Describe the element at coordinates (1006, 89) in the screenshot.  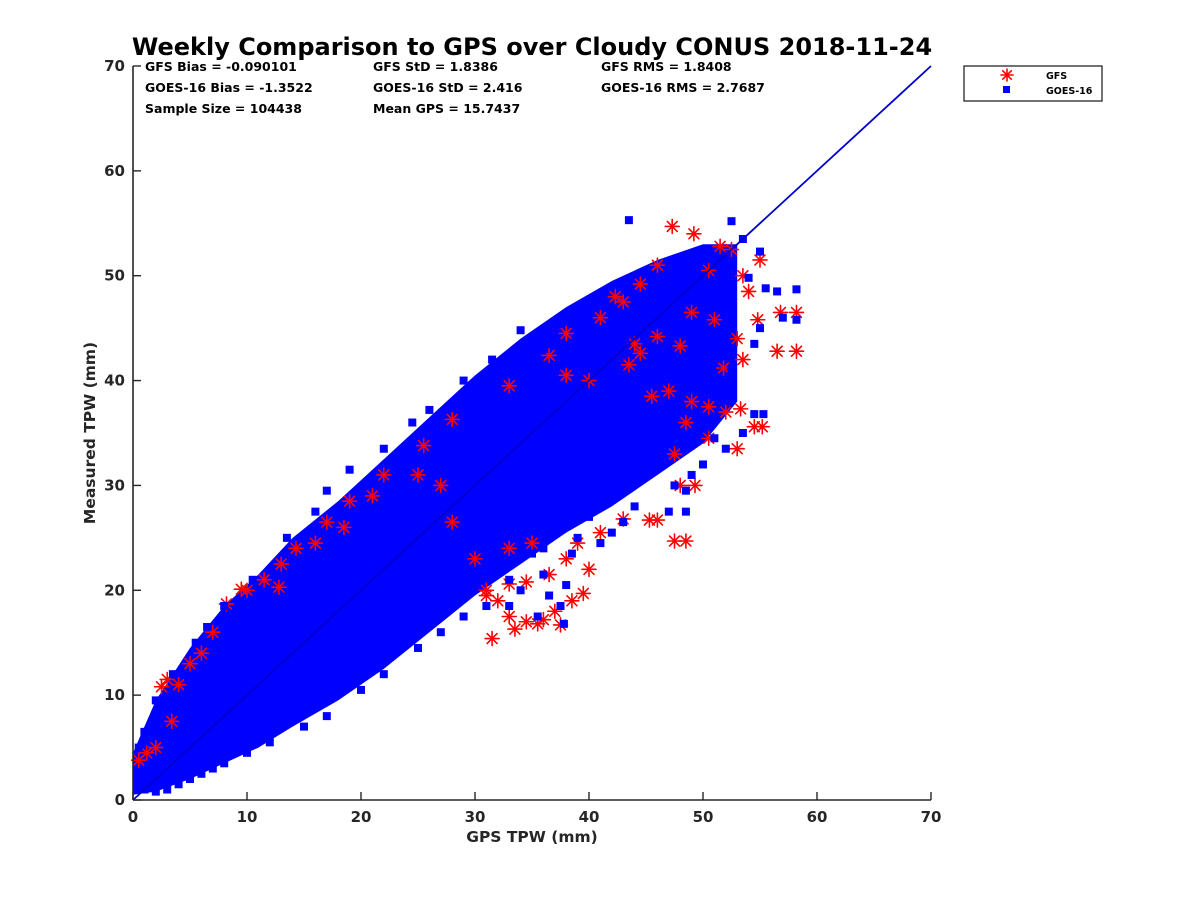
I see `legend-goes-marker-icon` at that location.